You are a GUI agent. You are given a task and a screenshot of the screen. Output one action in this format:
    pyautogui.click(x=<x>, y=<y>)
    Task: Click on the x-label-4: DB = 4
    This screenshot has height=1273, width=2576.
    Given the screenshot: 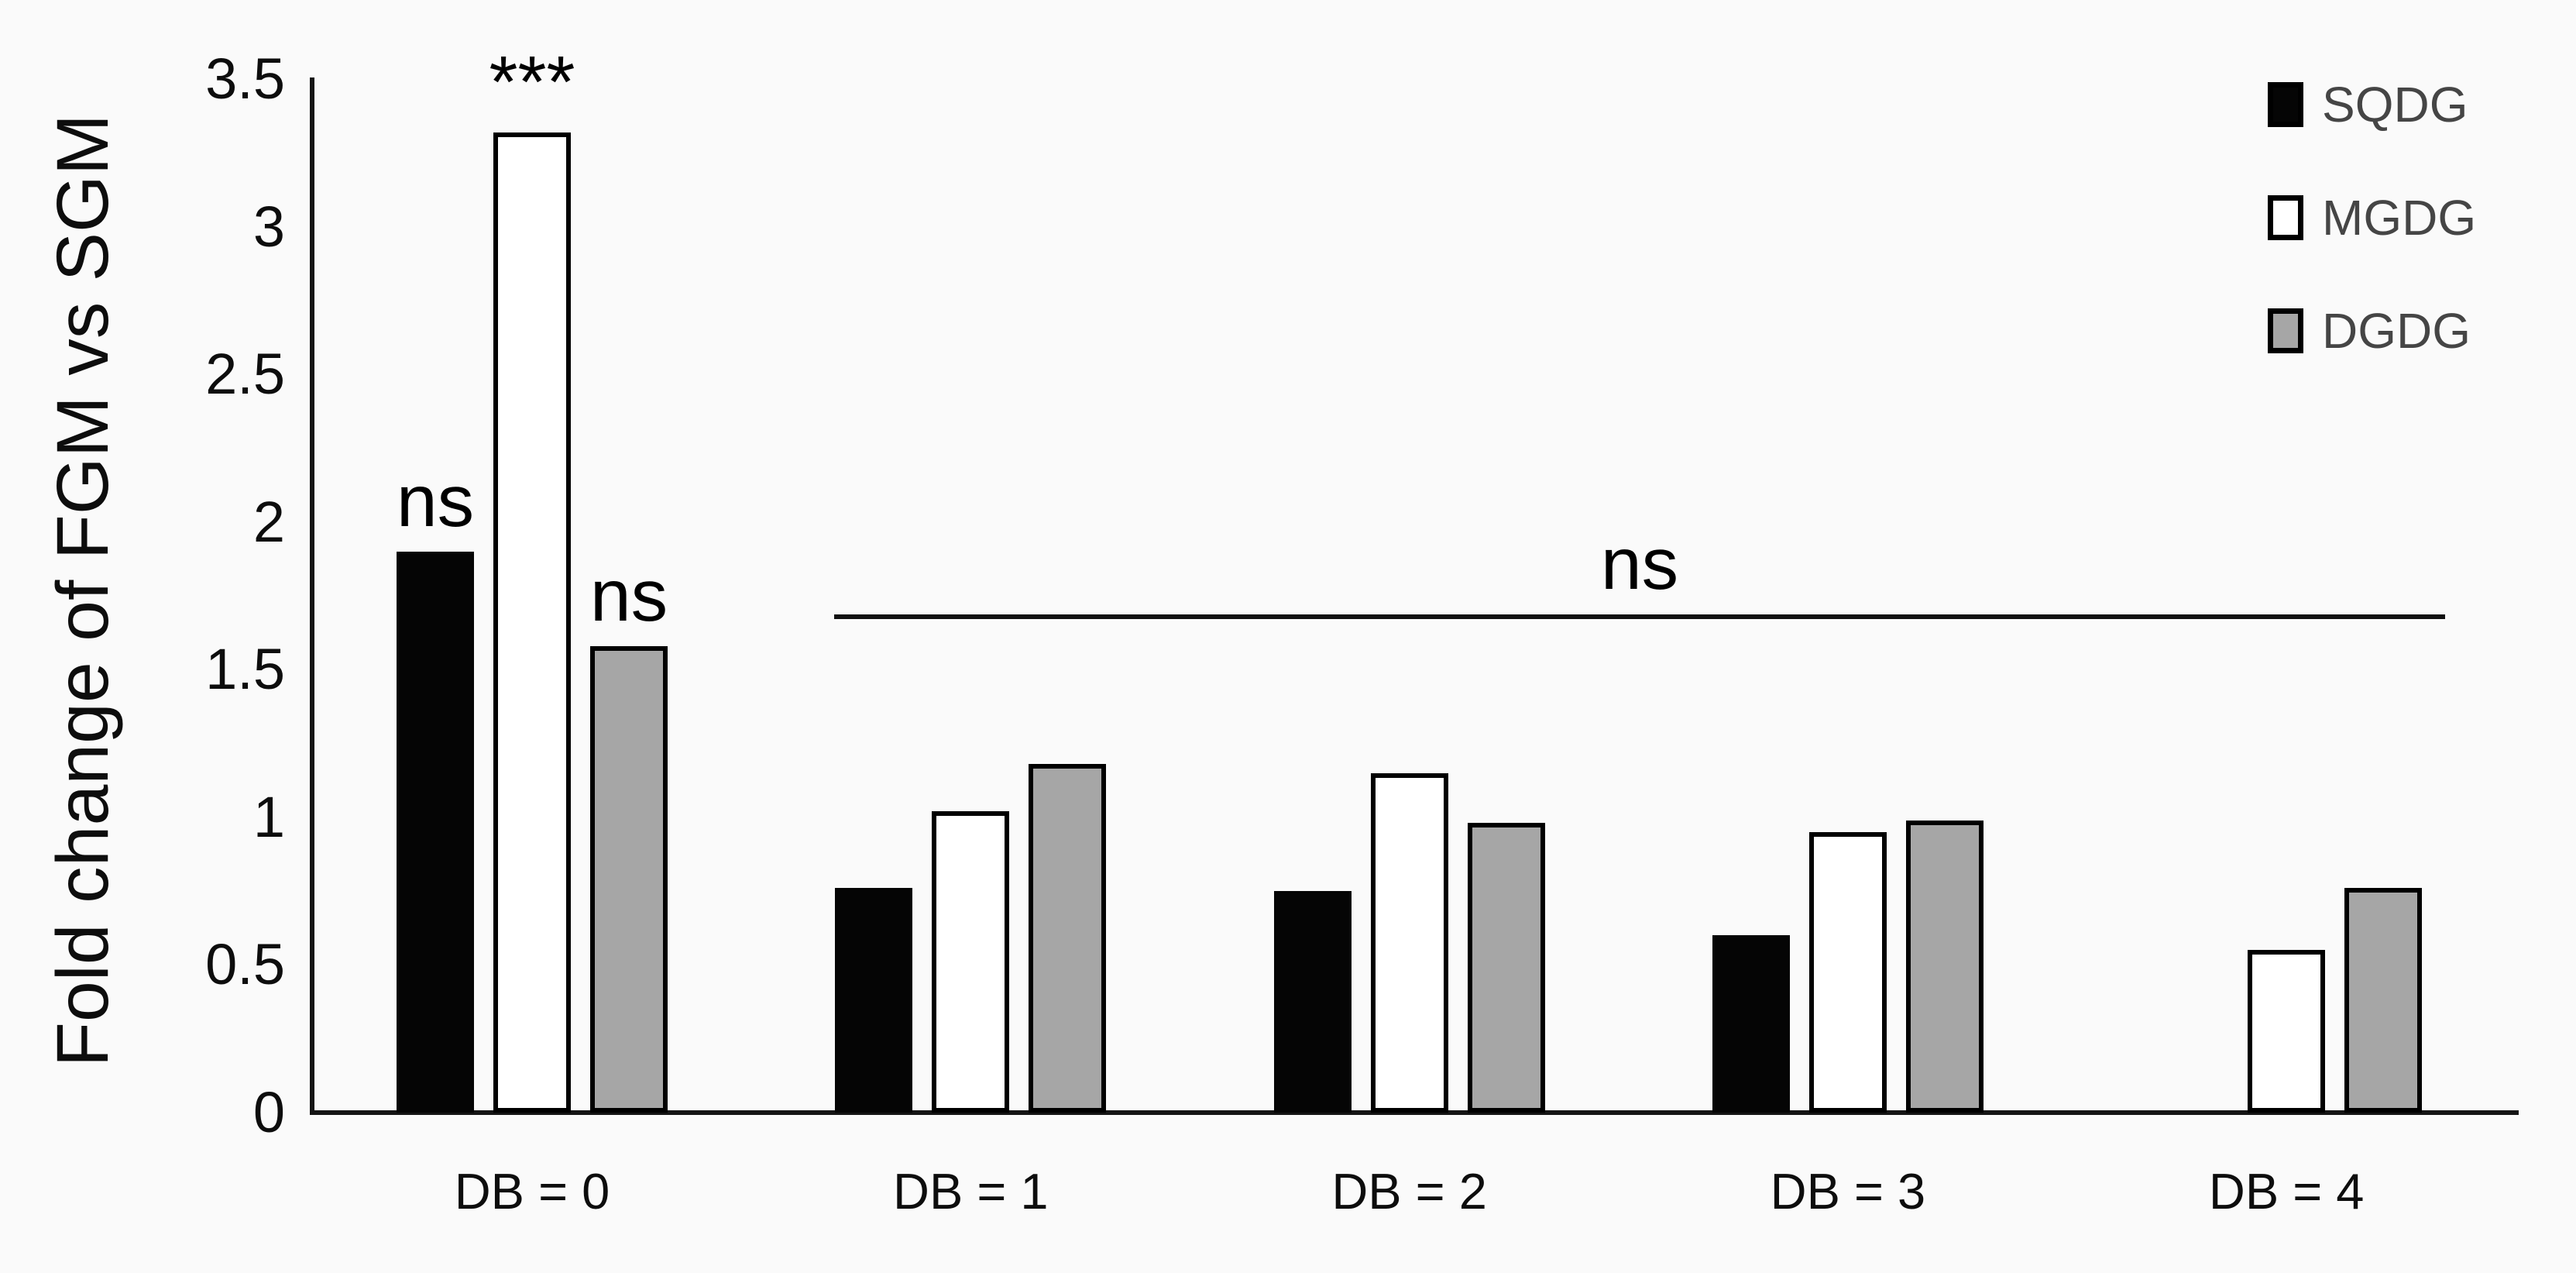 What is the action you would take?
    pyautogui.click(x=2286, y=1191)
    